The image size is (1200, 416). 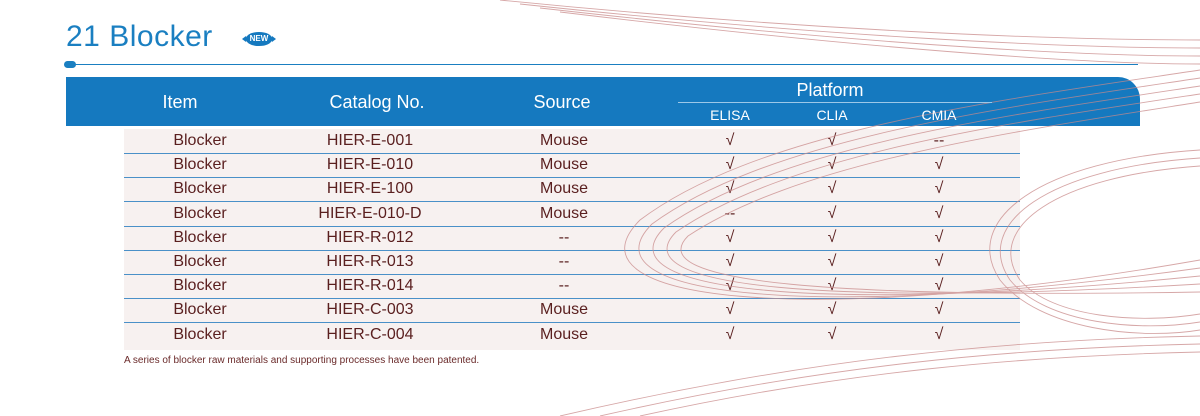 I want to click on cell-cmia: --, so click(x=939, y=140).